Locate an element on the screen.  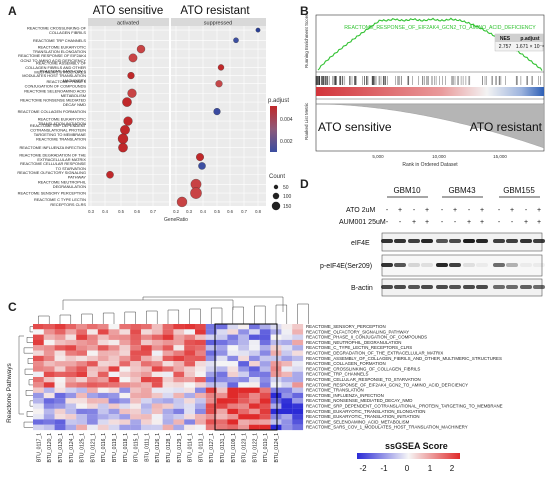
rank-color-bar is located at coordinates (430, 91).